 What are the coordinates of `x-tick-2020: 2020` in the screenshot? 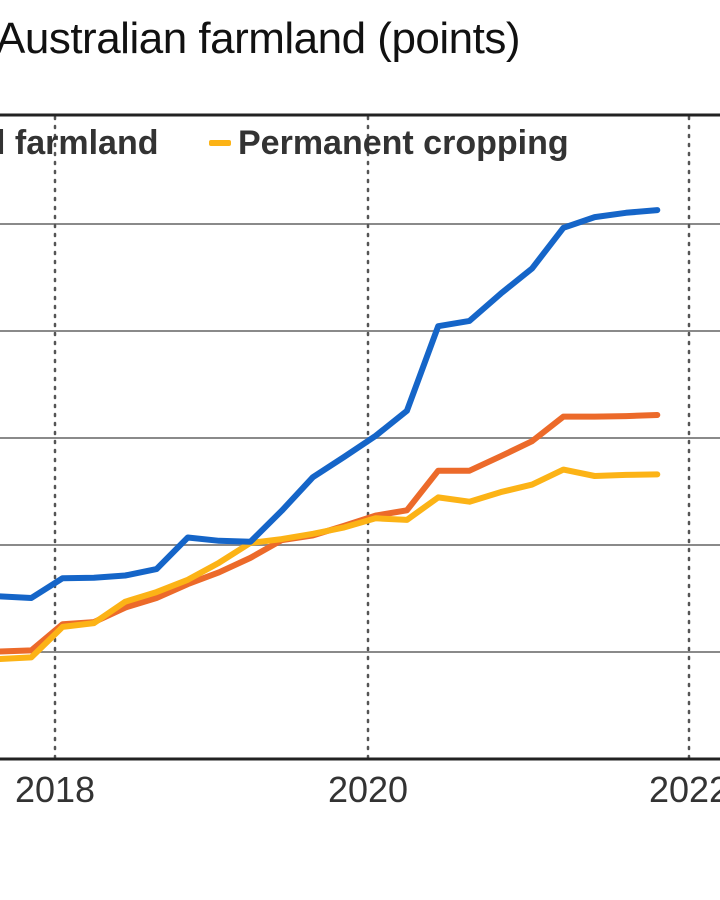 It's located at (368, 789).